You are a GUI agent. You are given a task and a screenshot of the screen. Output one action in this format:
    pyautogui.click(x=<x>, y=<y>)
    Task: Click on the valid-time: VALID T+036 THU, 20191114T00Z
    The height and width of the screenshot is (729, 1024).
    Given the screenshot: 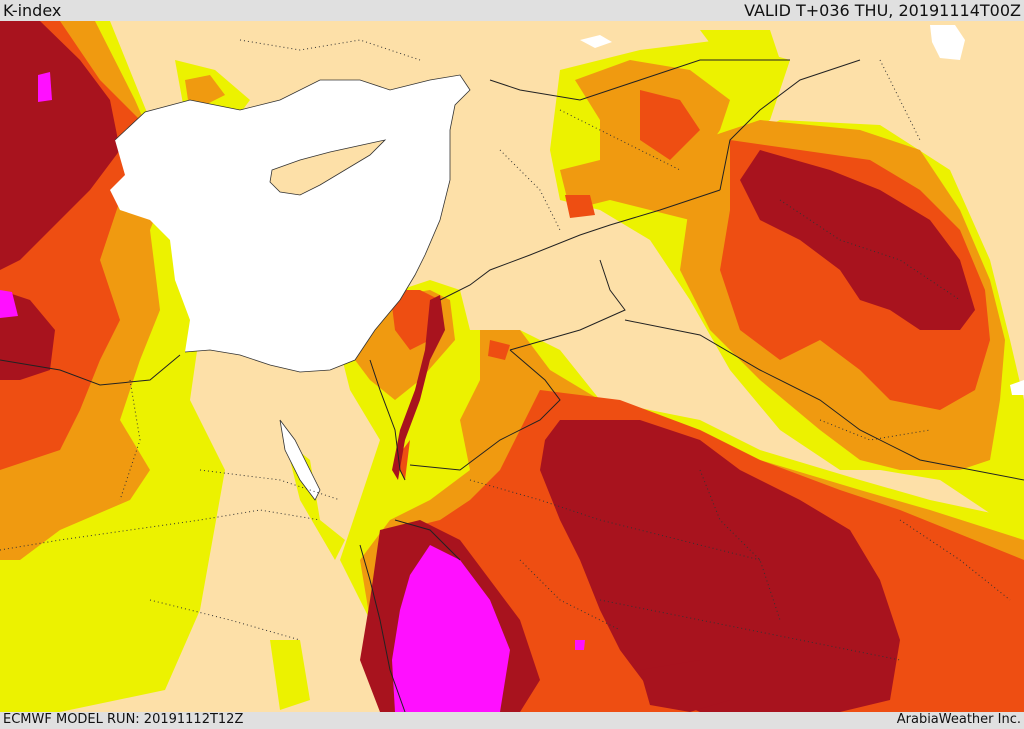 What is the action you would take?
    pyautogui.click(x=882, y=10)
    